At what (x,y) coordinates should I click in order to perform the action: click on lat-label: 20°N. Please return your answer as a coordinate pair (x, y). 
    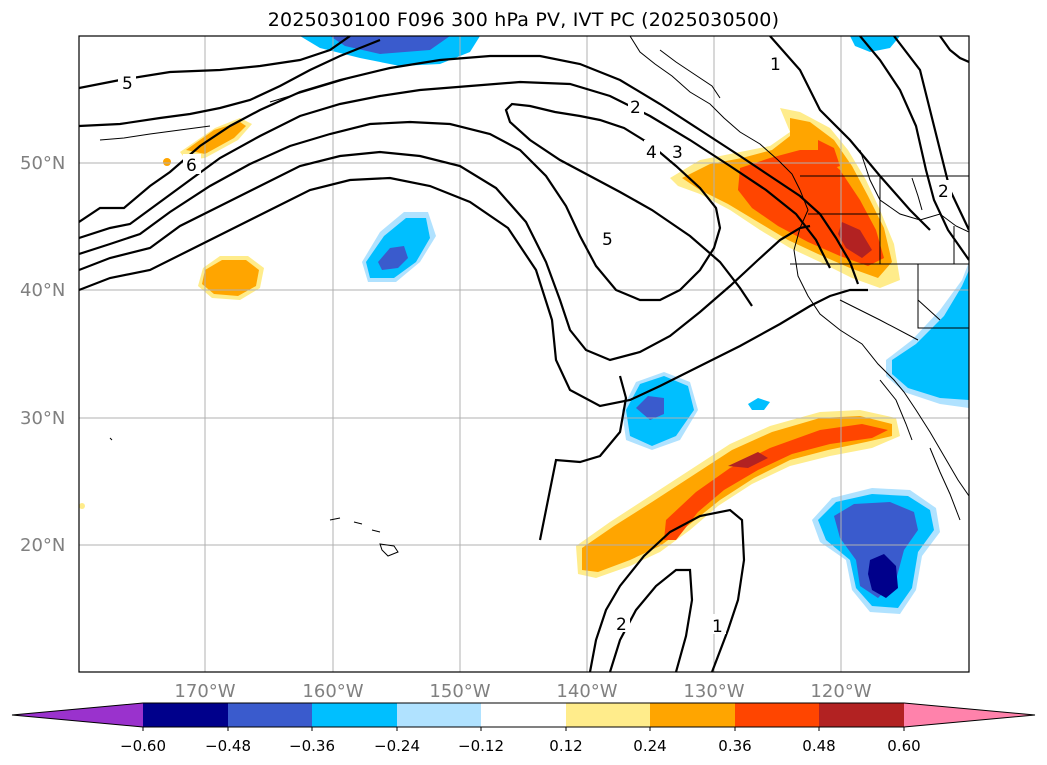
    Looking at the image, I should click on (42, 545).